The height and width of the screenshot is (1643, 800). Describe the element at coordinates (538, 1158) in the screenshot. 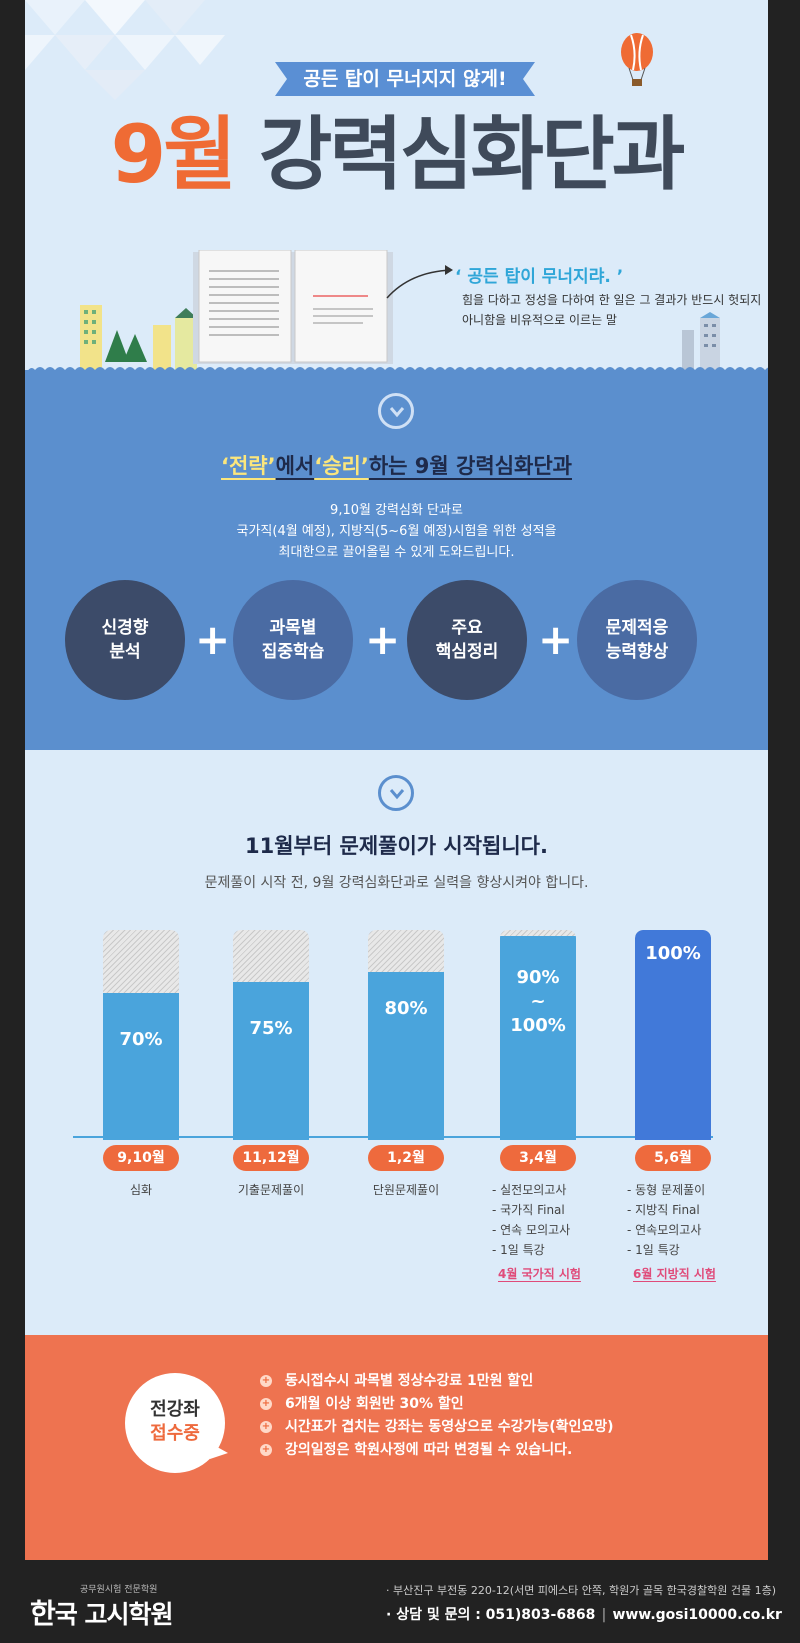

I see `period-pill: 3,4월` at that location.